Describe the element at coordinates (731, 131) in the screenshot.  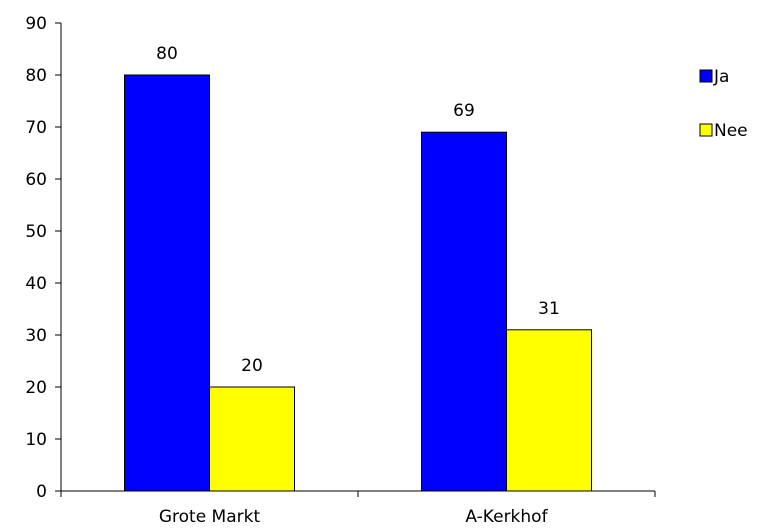
I see `legend-label-nee: Nee` at that location.